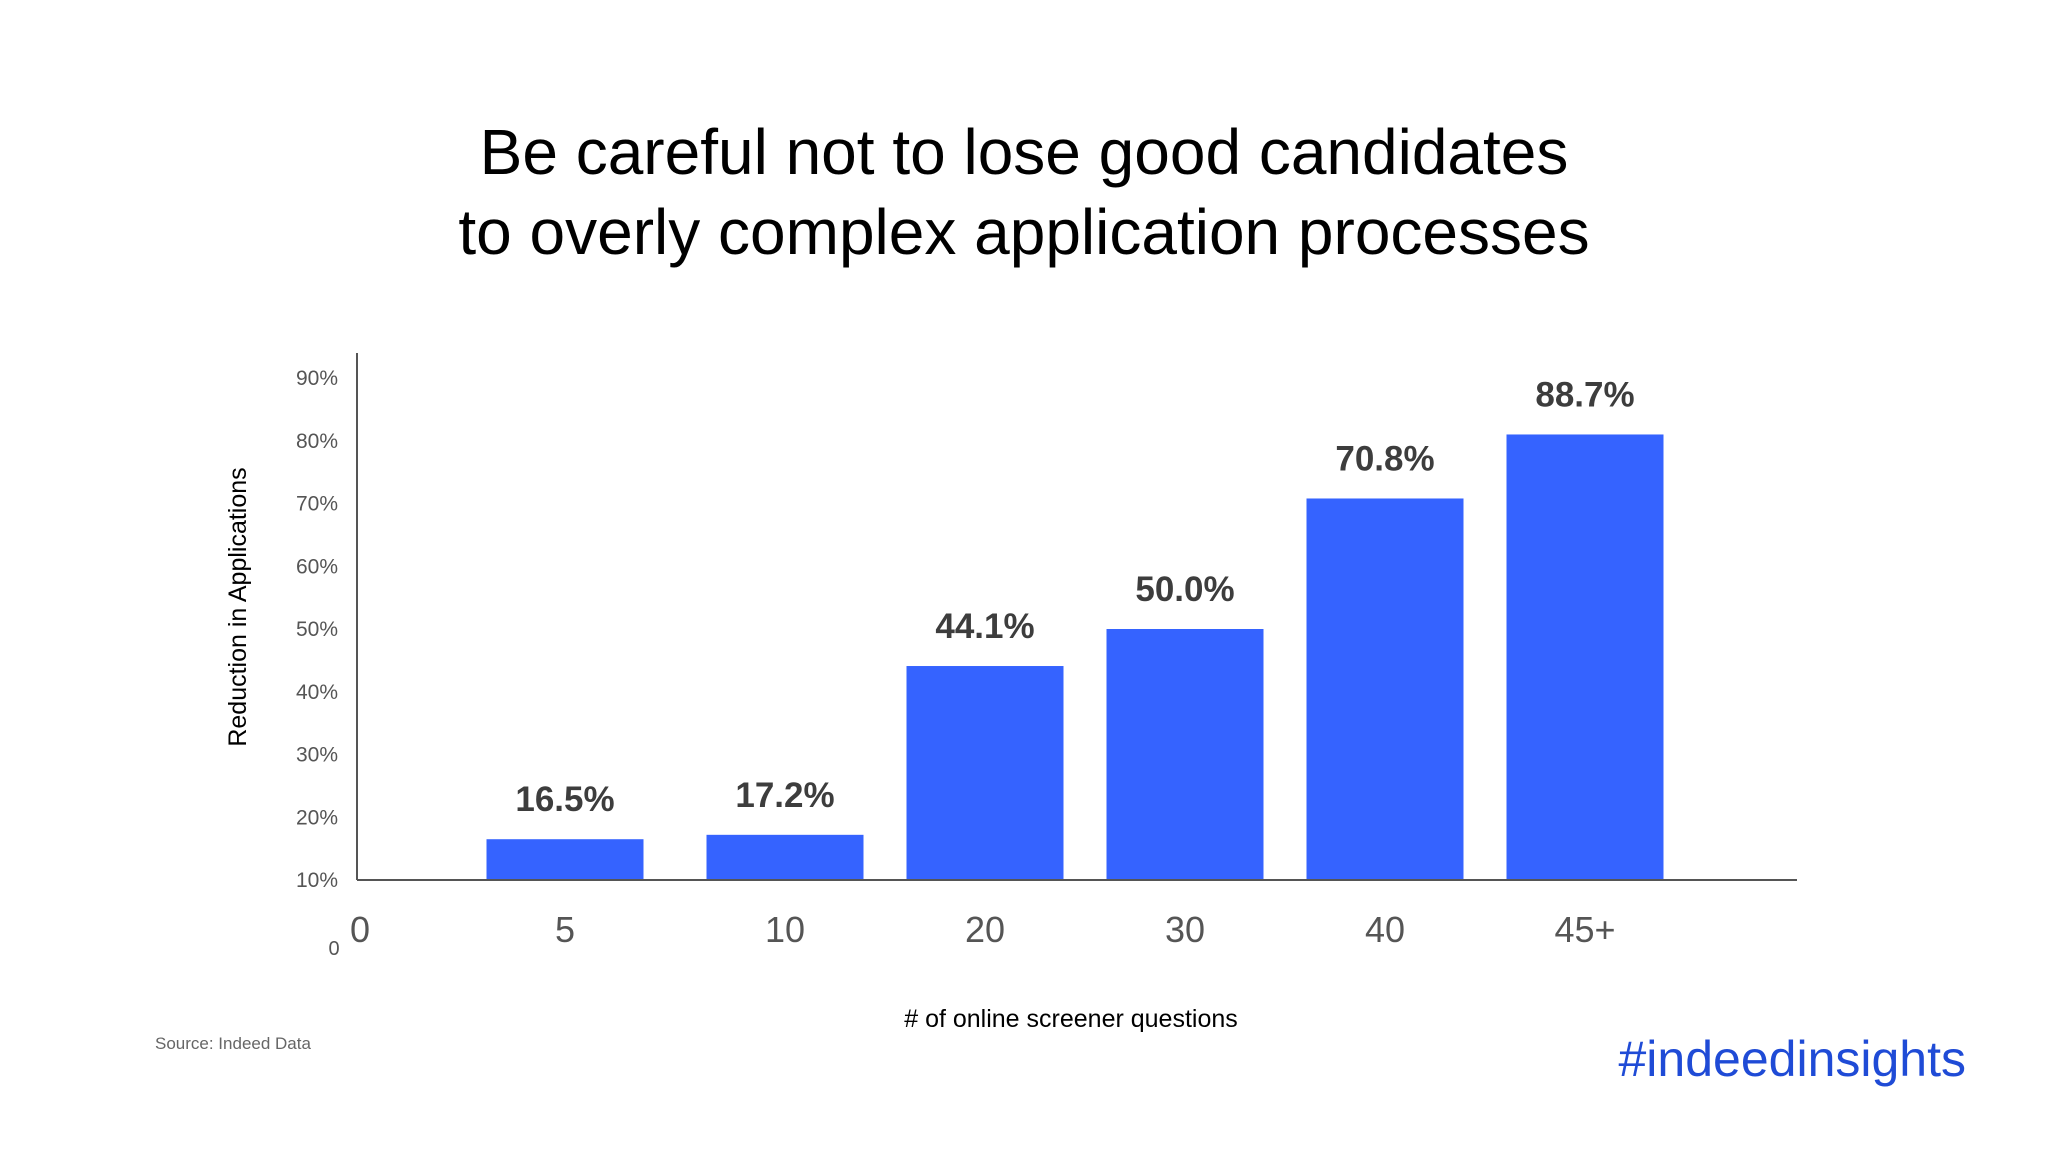  Describe the element at coordinates (1584, 929) in the screenshot. I see `x-tick-label: 45+` at that location.